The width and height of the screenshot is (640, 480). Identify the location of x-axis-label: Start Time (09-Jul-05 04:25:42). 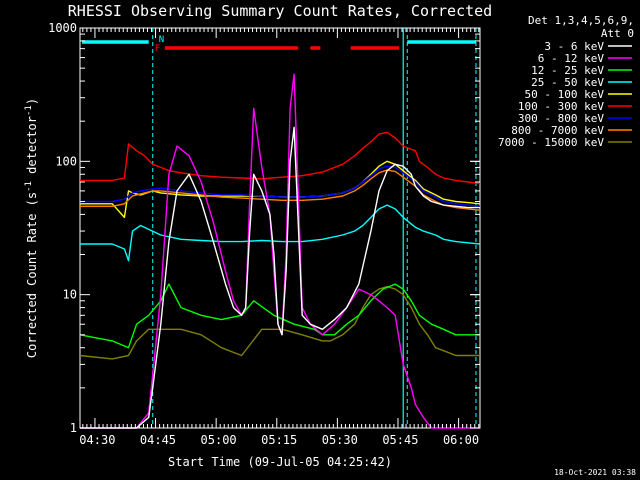
(280, 462).